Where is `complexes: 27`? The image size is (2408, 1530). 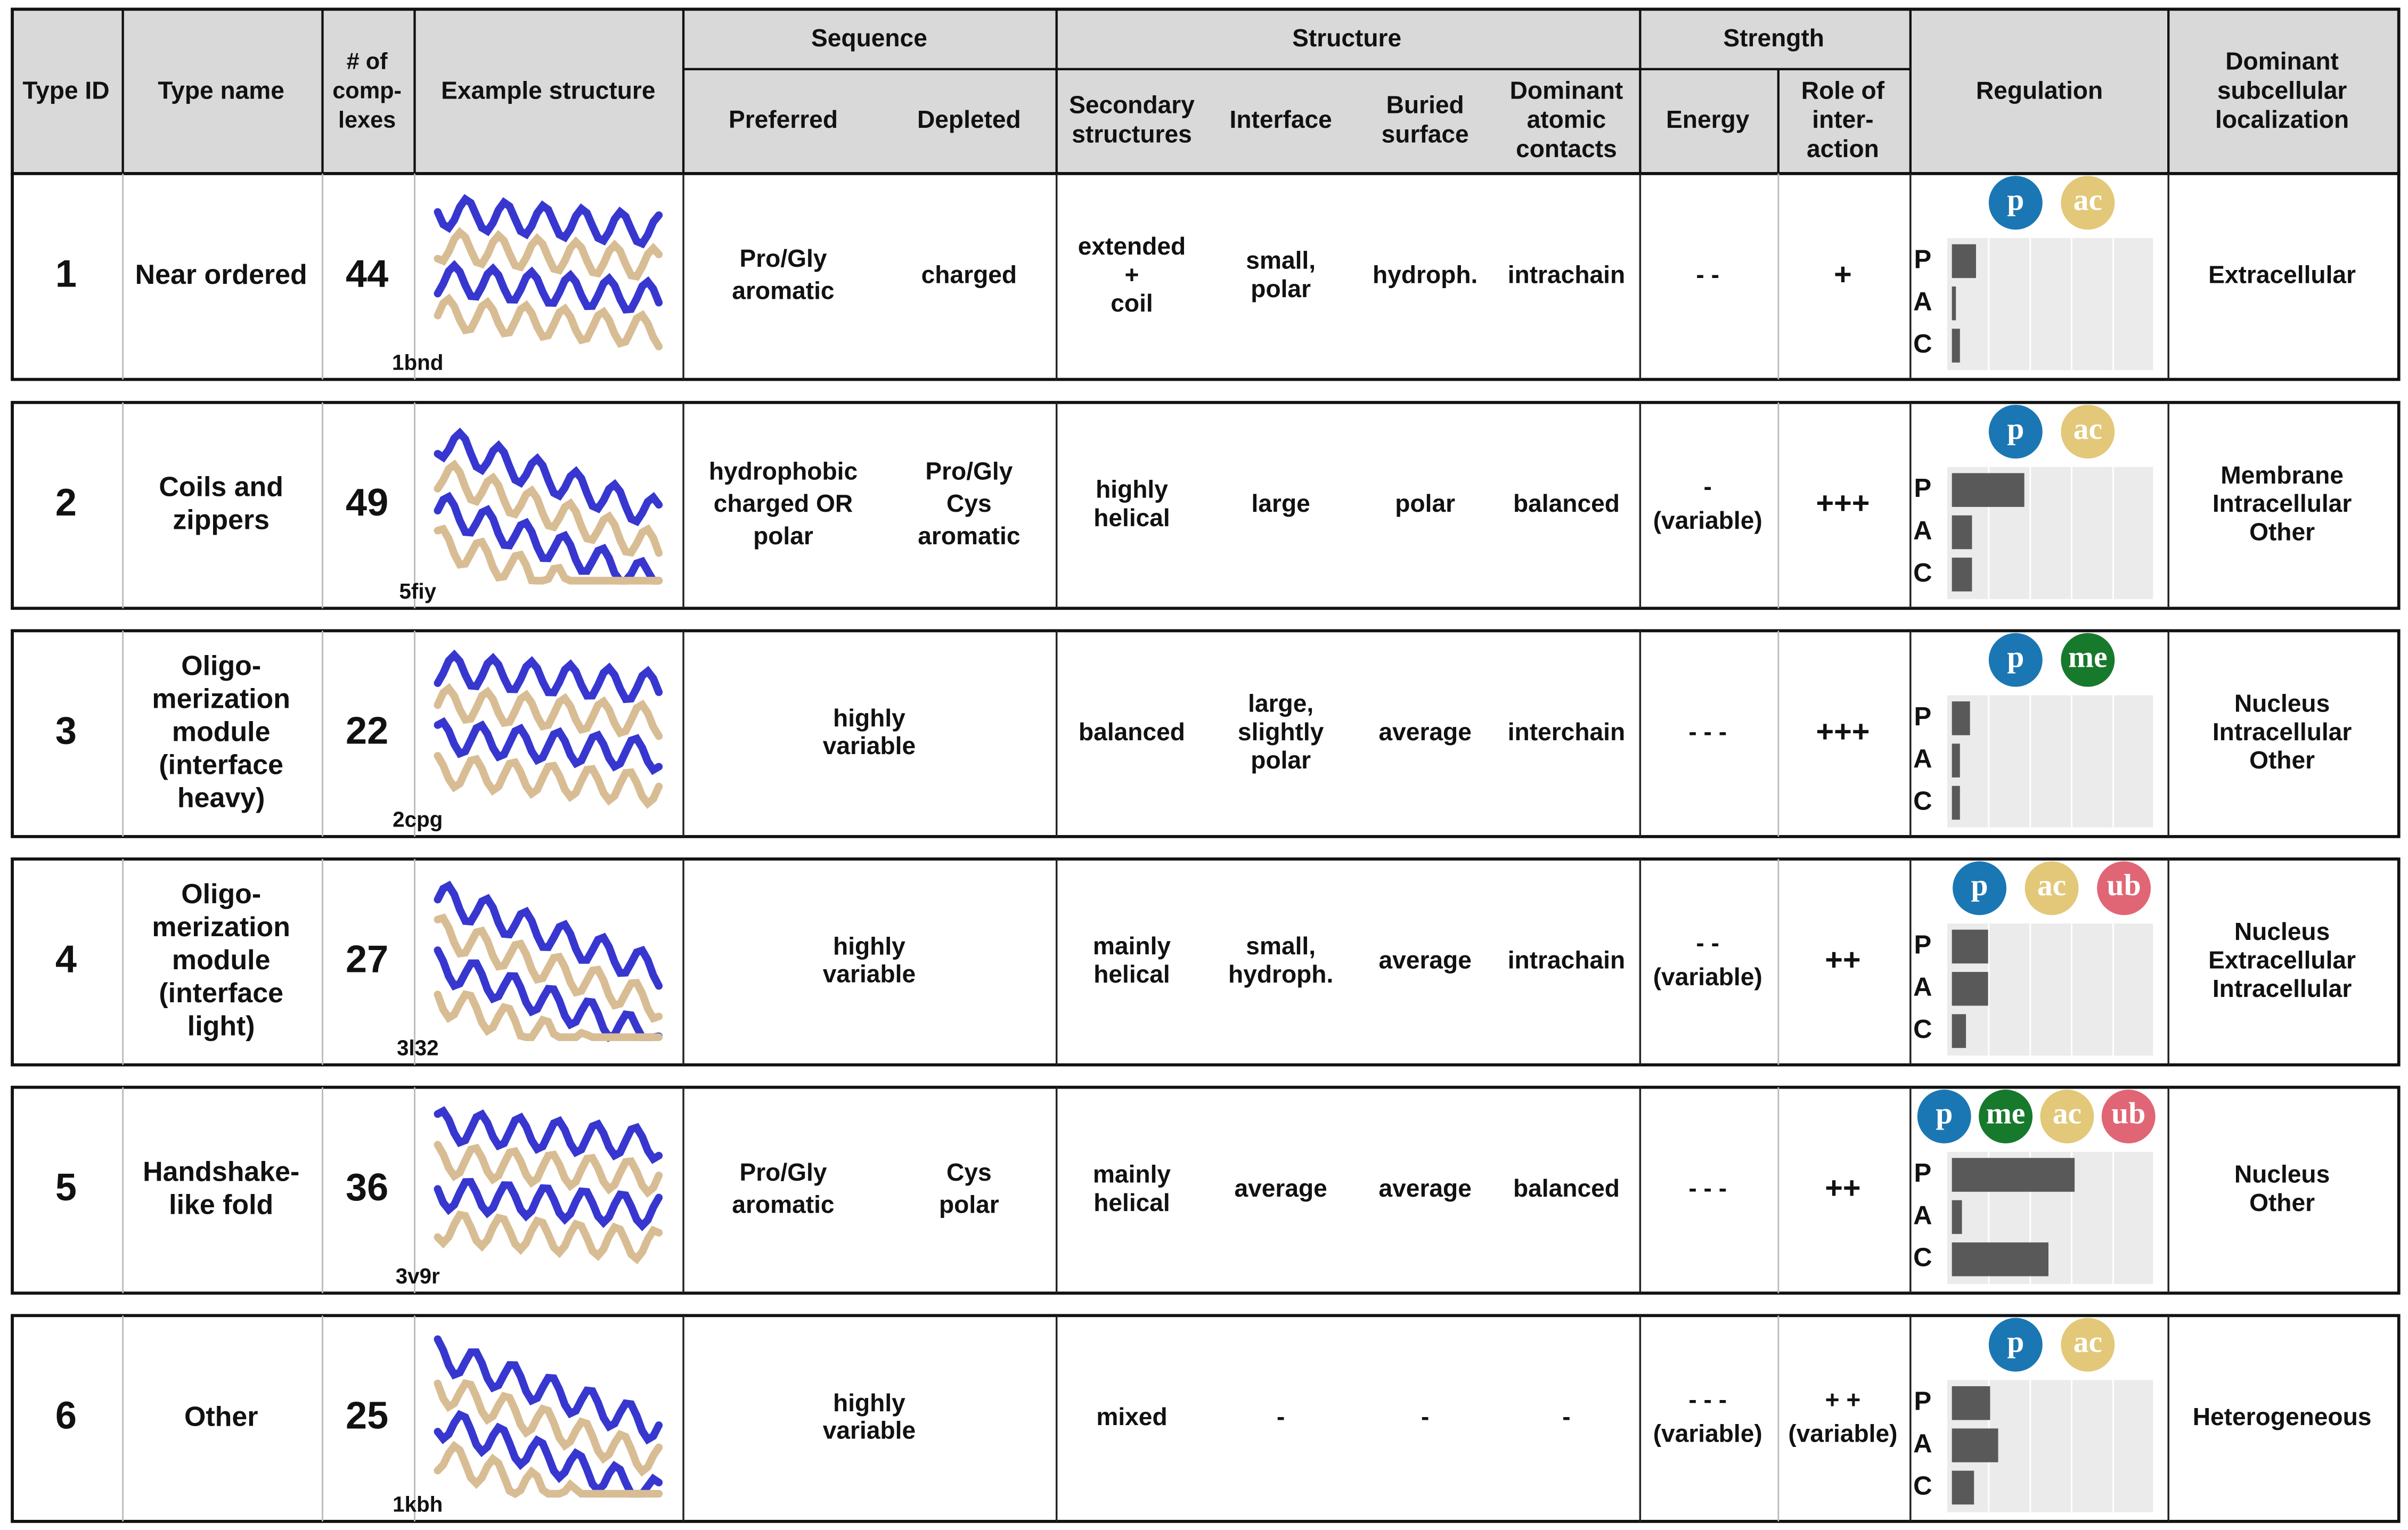 complexes: 27 is located at coordinates (367, 959).